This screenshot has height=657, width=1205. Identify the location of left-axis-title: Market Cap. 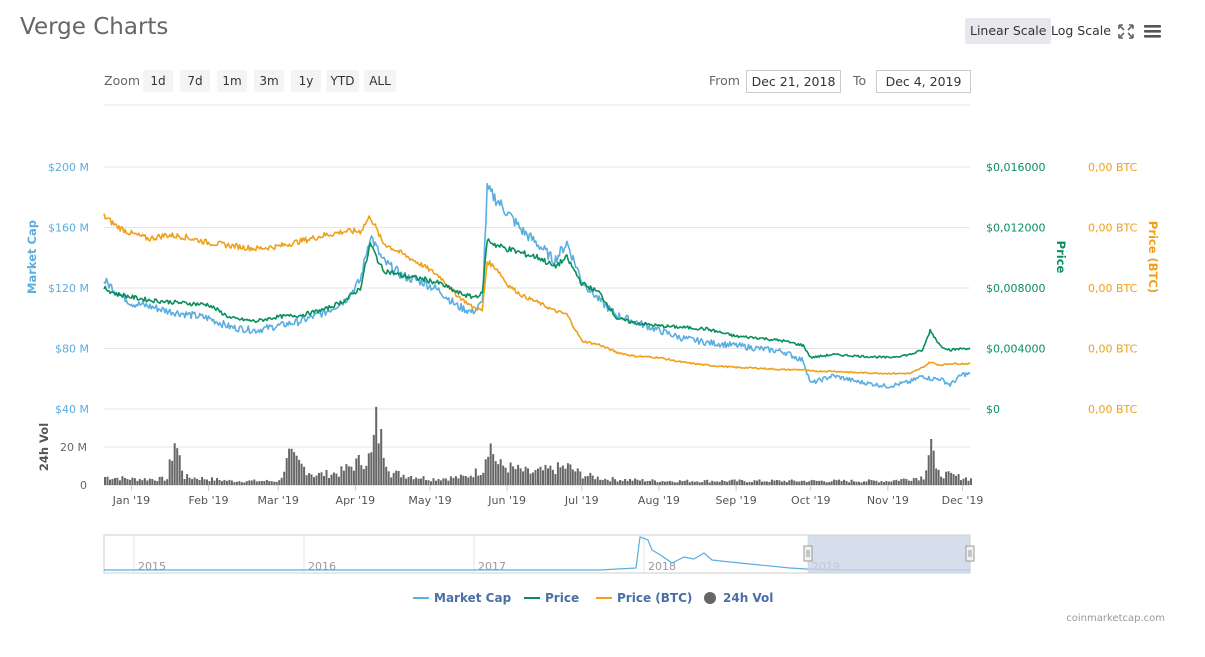
(32, 257).